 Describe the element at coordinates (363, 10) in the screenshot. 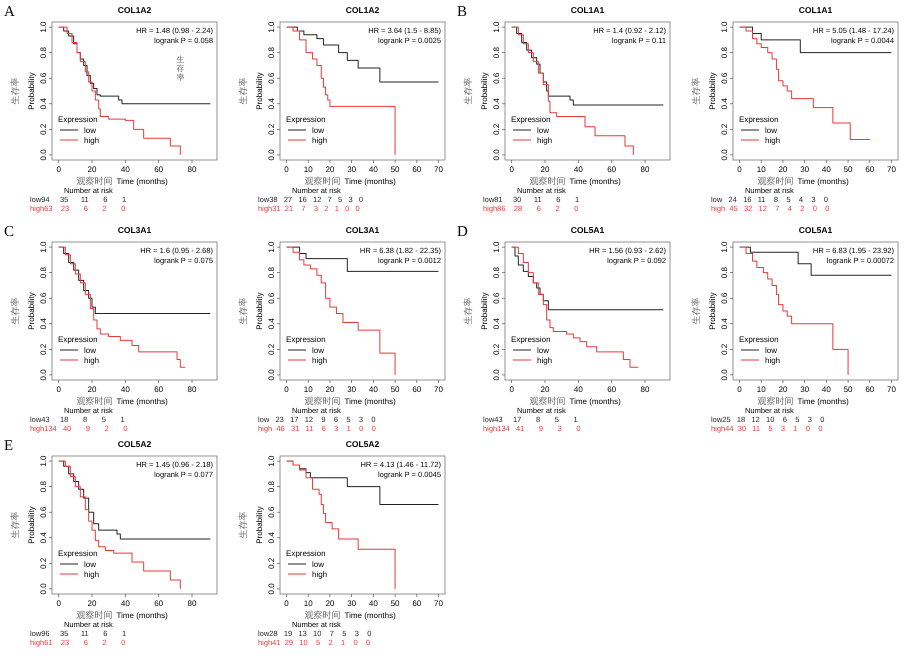

I see `chart-title: COL1A2` at that location.